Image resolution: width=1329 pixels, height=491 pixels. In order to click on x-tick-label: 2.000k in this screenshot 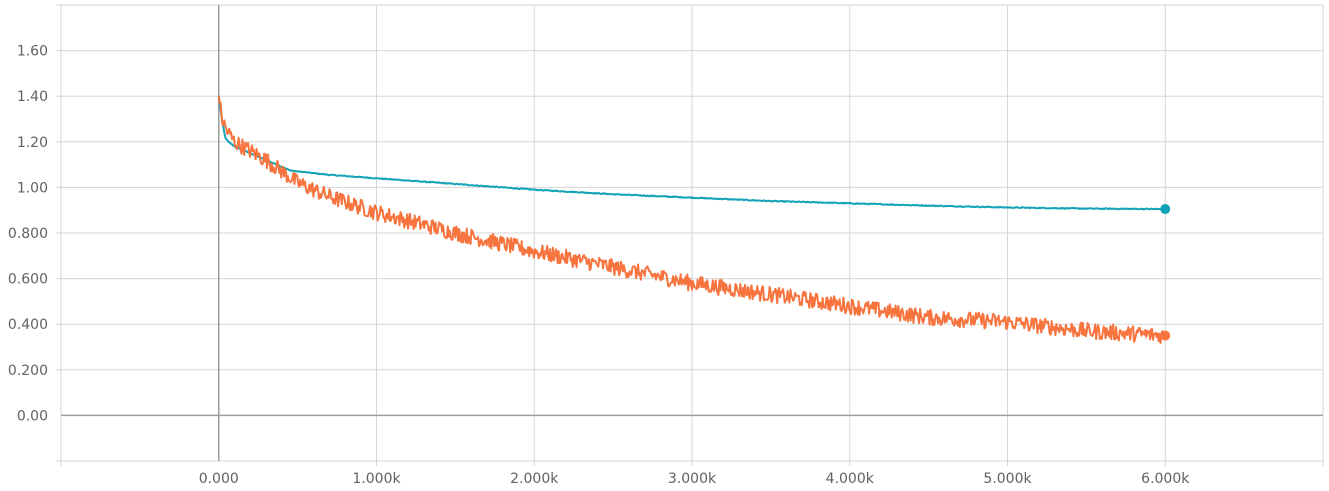, I will do `click(534, 479)`.